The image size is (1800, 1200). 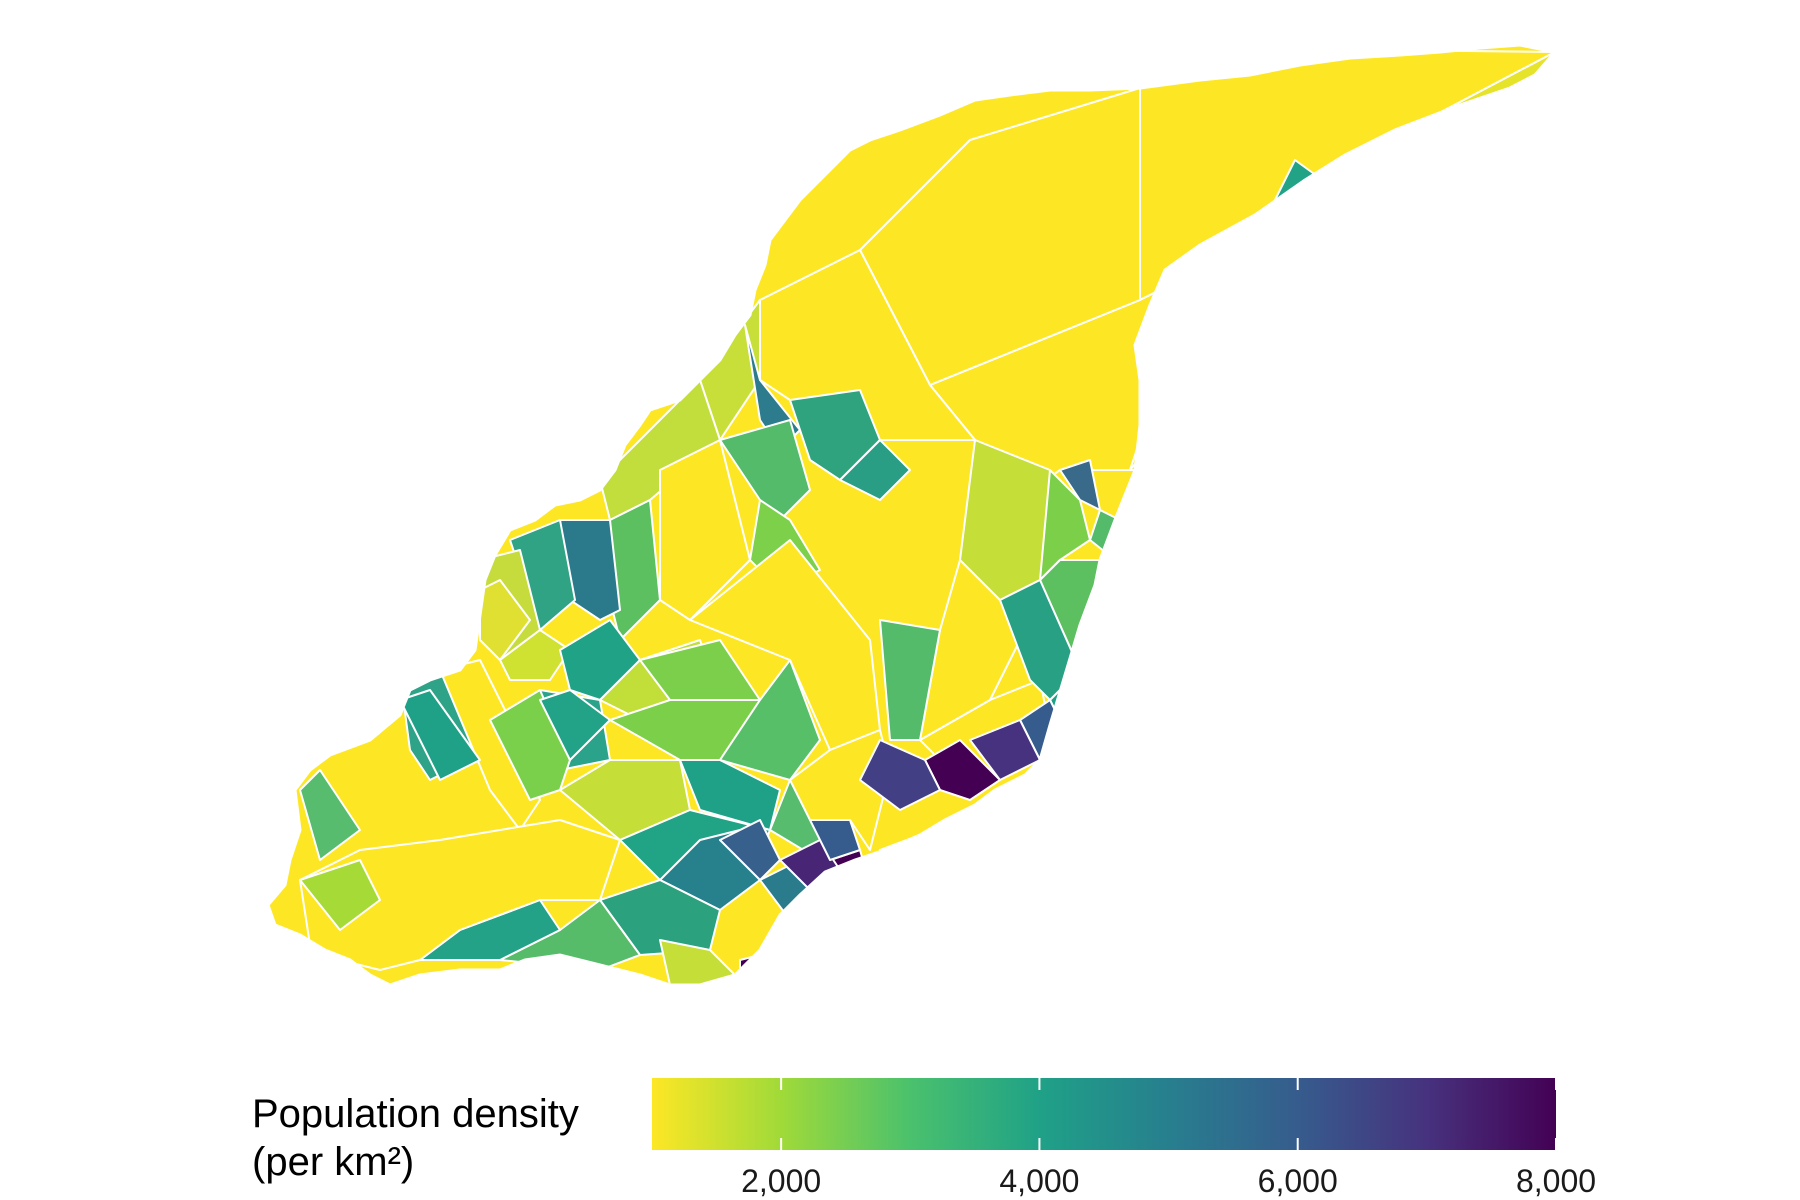 What do you see at coordinates (781, 1181) in the screenshot?
I see `colorbar-tick-label: 2,000` at bounding box center [781, 1181].